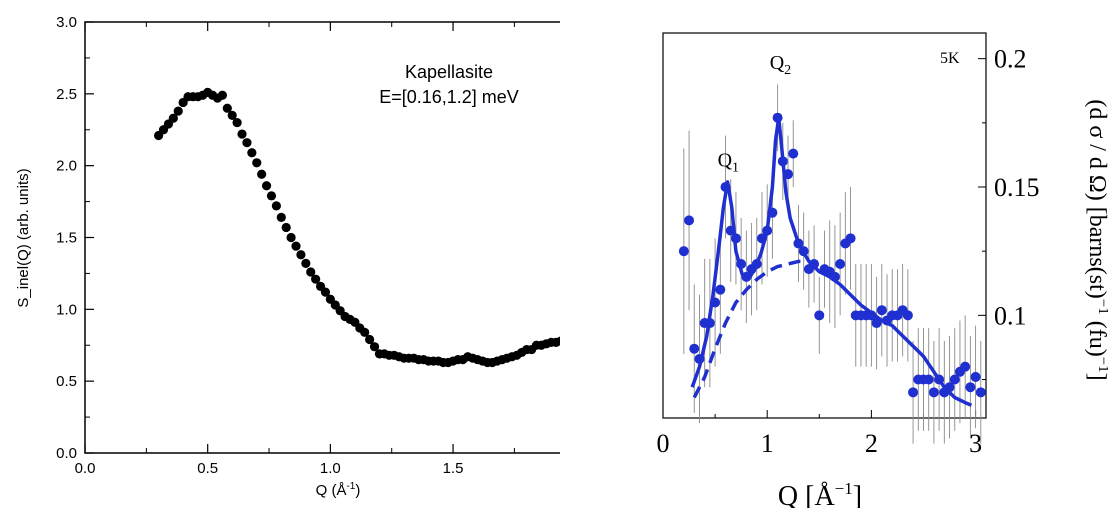 Image resolution: width=1108 pixels, height=508 pixels. What do you see at coordinates (1101, 307) in the screenshot?
I see `y-axis-label-exp-1: −1` at bounding box center [1101, 307].